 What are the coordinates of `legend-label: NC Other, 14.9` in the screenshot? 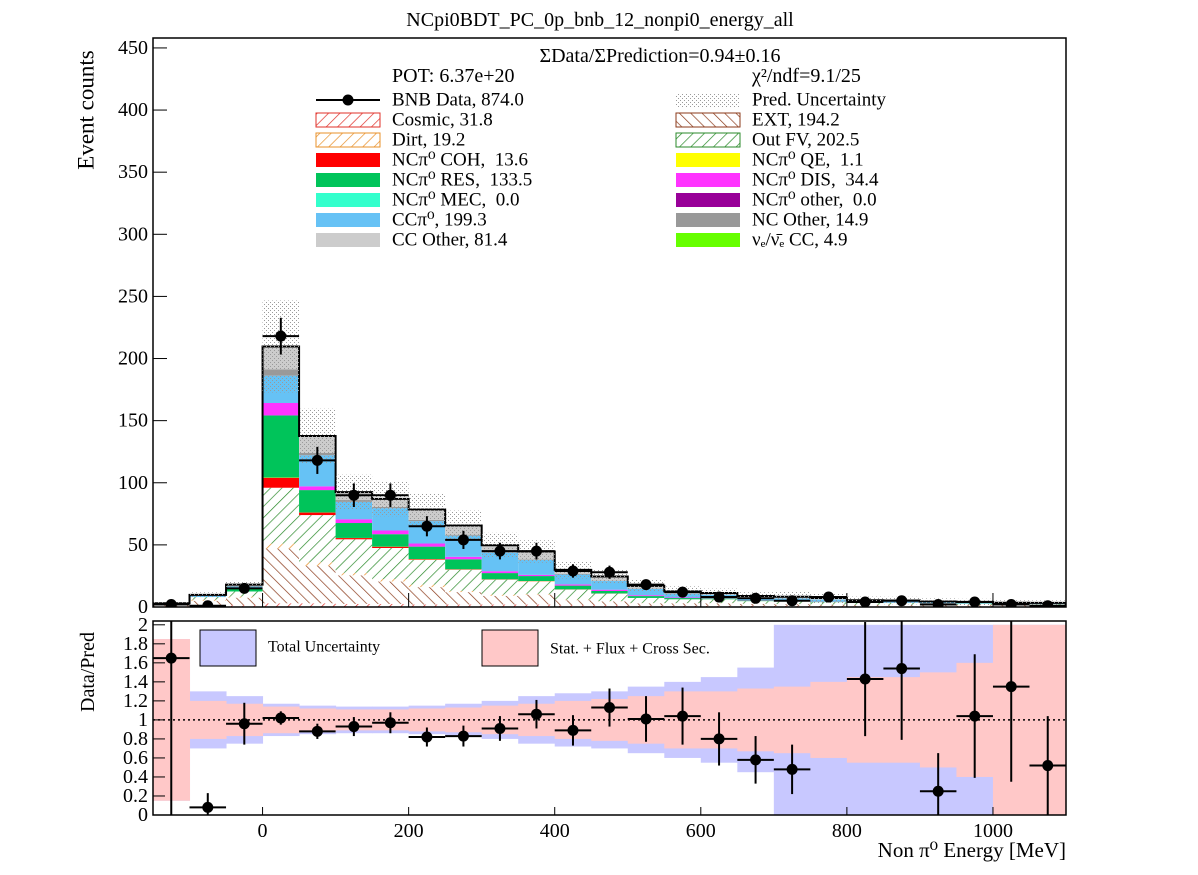 It's located at (810, 220).